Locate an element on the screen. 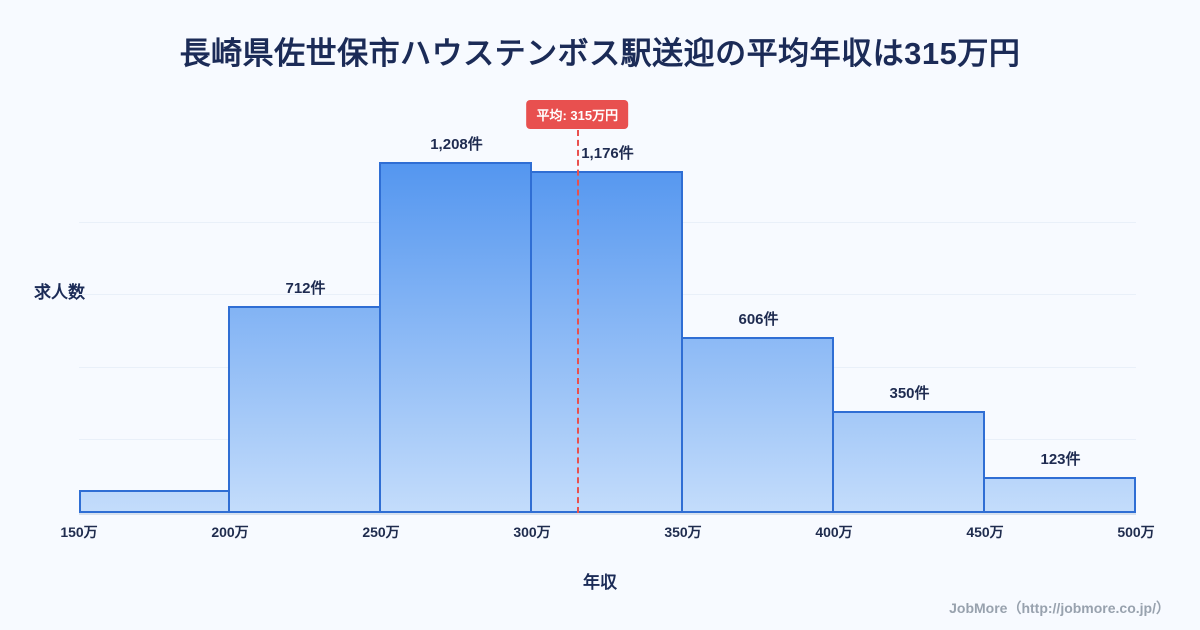 The image size is (1200, 630). x-tick-label: 400万 is located at coordinates (834, 532).